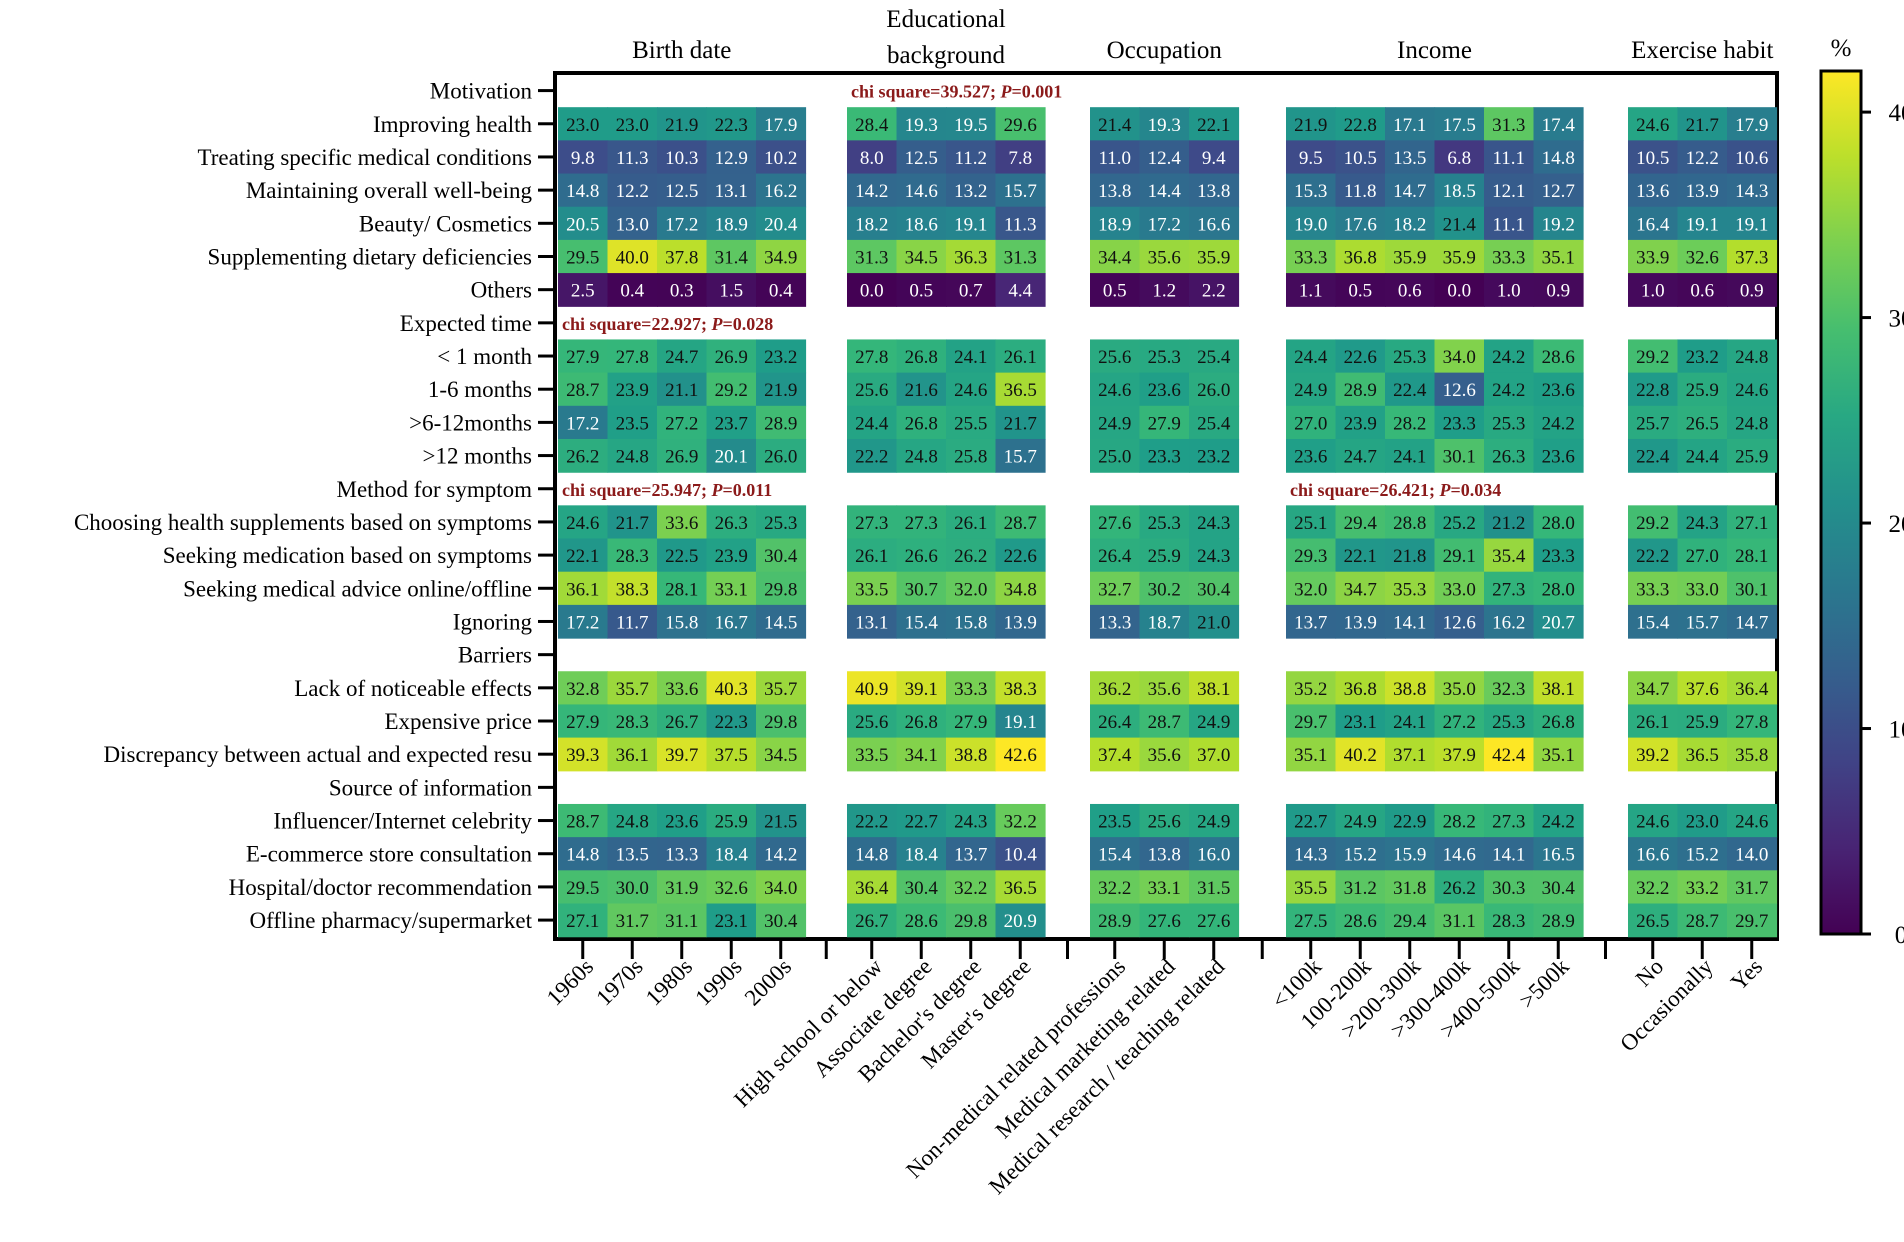  Describe the element at coordinates (925, 92) in the screenshot. I see `chi-square-text: chi square=39.527;` at that location.